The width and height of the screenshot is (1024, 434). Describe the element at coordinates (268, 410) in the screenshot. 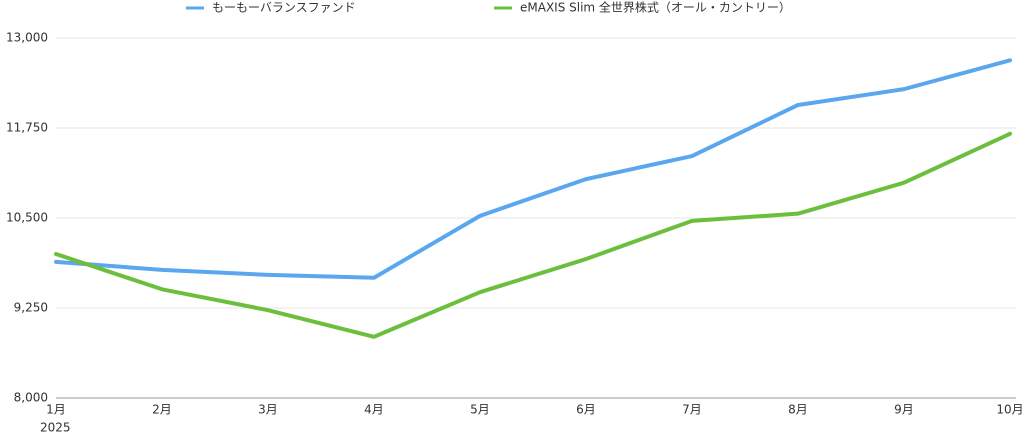

I see `x-tick-label: 3月` at that location.